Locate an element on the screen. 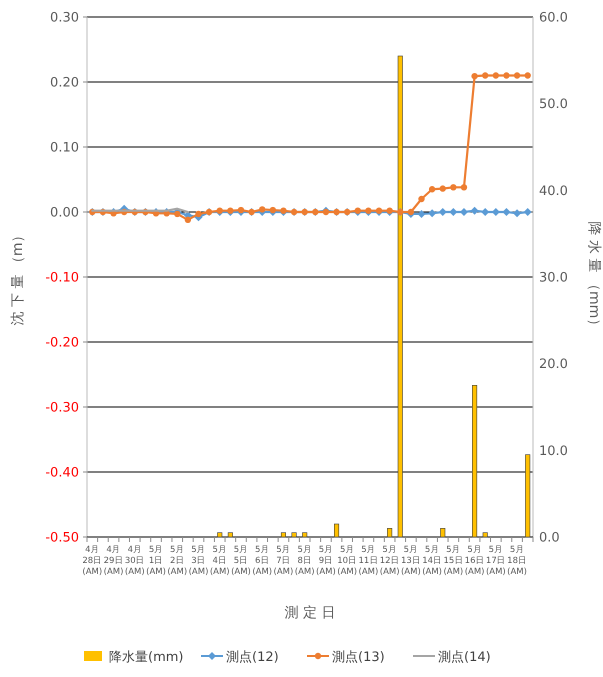 This screenshot has width=603, height=677. x-tick-label: 5月 11日 (AM) is located at coordinates (368, 561).